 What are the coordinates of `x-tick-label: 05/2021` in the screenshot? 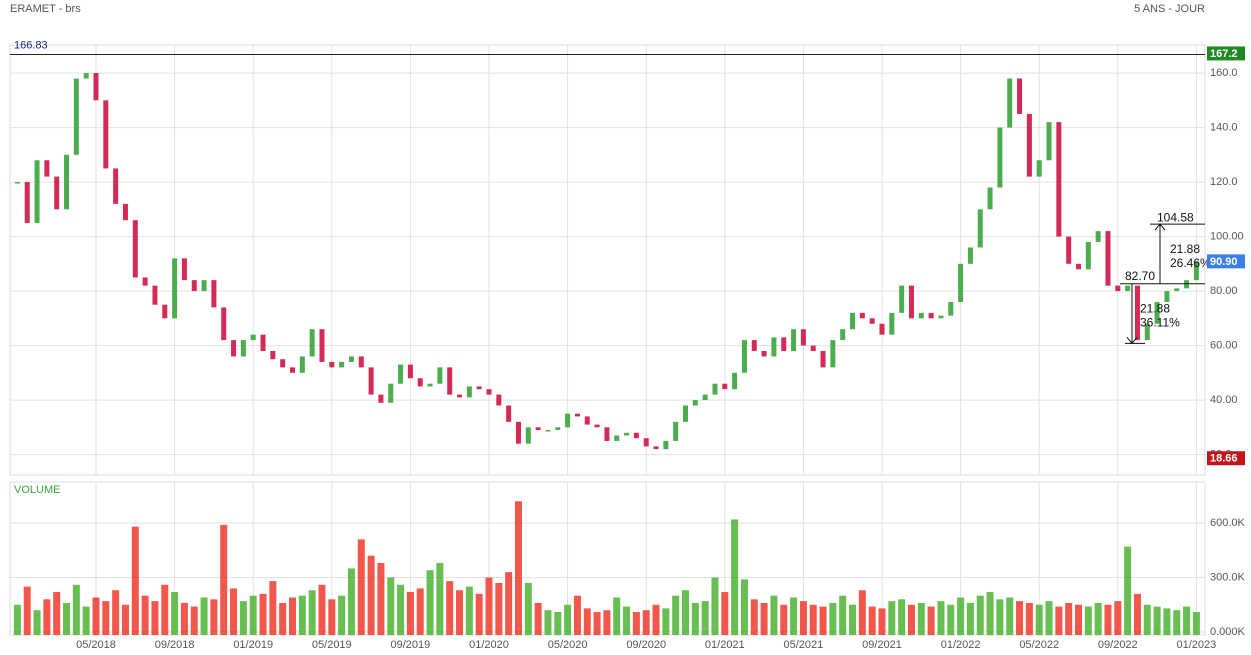 It's located at (804, 645).